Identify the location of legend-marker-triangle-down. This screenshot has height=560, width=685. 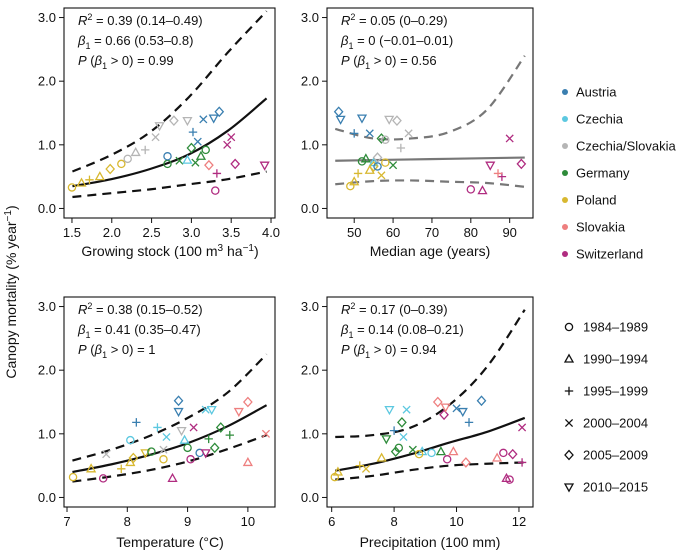
(569, 488).